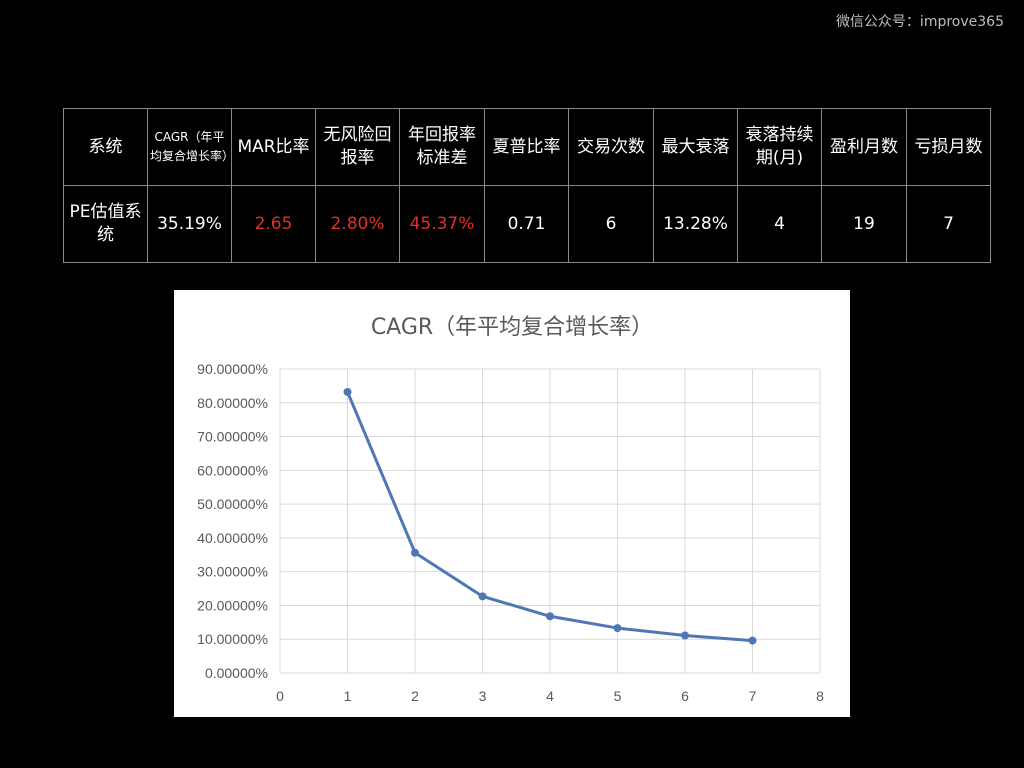 Image resolution: width=1024 pixels, height=768 pixels. What do you see at coordinates (236, 673) in the screenshot?
I see `y-tick-label: 0.00000%` at bounding box center [236, 673].